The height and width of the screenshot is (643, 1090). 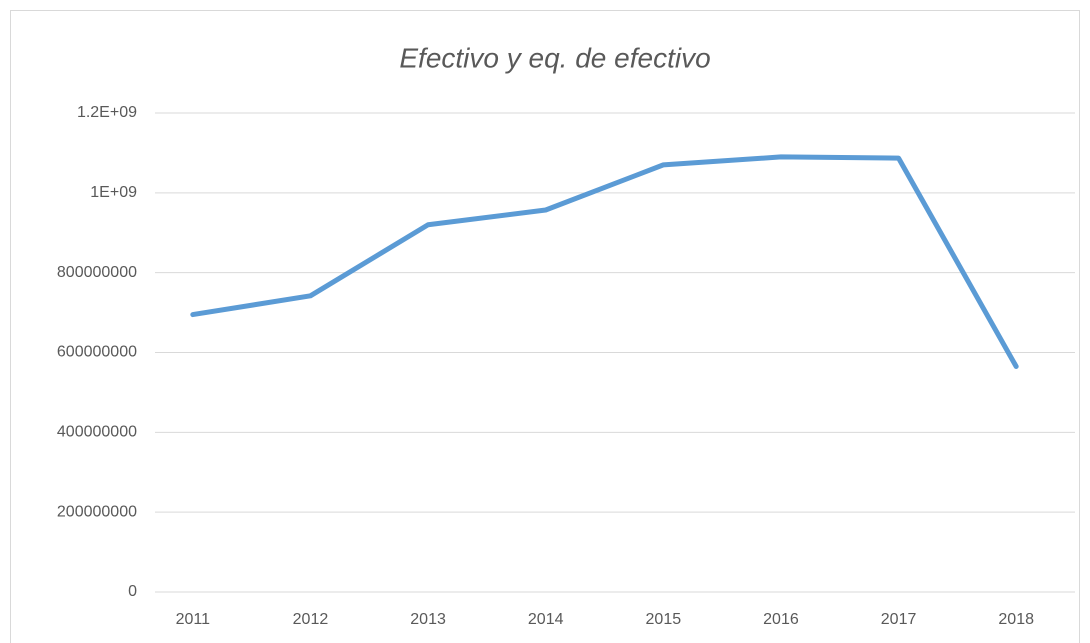 What do you see at coordinates (107, 112) in the screenshot?
I see `y-tick-label: 1.2E+09` at bounding box center [107, 112].